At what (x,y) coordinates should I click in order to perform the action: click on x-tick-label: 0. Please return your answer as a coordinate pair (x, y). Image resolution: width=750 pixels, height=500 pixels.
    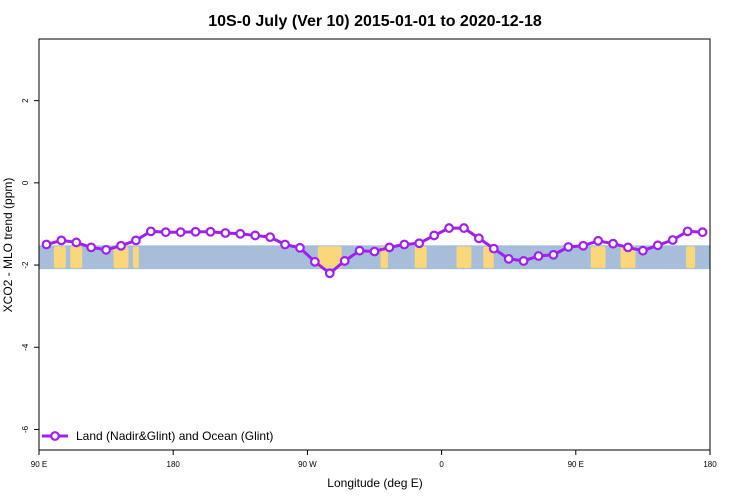
    Looking at the image, I should click on (441, 464).